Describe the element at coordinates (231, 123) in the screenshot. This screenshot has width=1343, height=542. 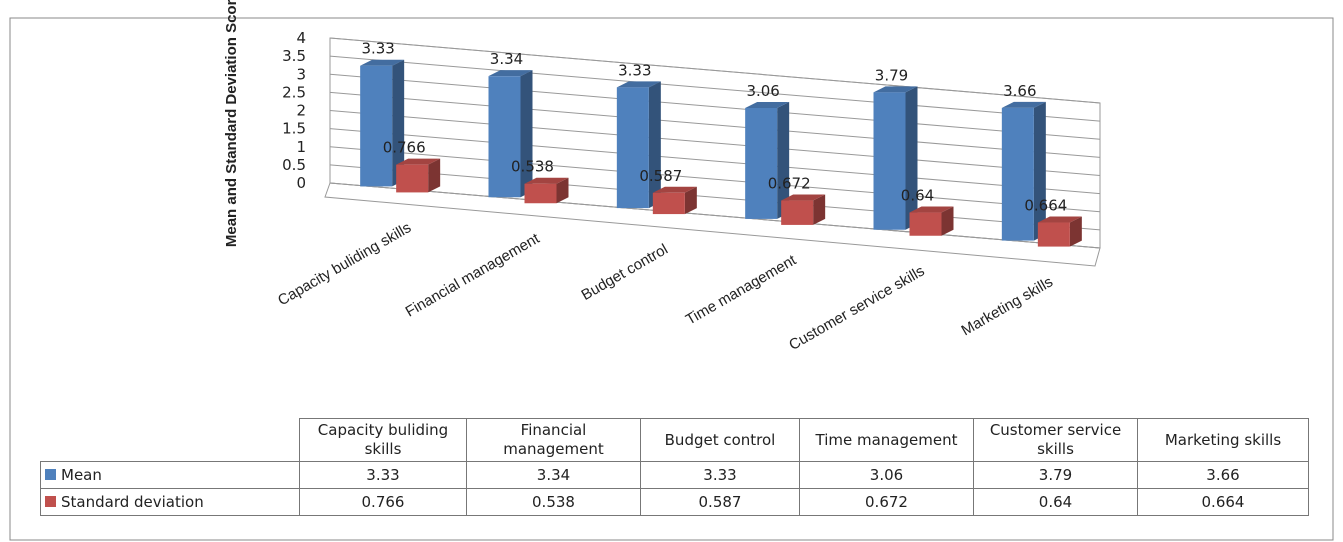
I see `y-axis-label: Mean and Standard Deviation Scores` at that location.